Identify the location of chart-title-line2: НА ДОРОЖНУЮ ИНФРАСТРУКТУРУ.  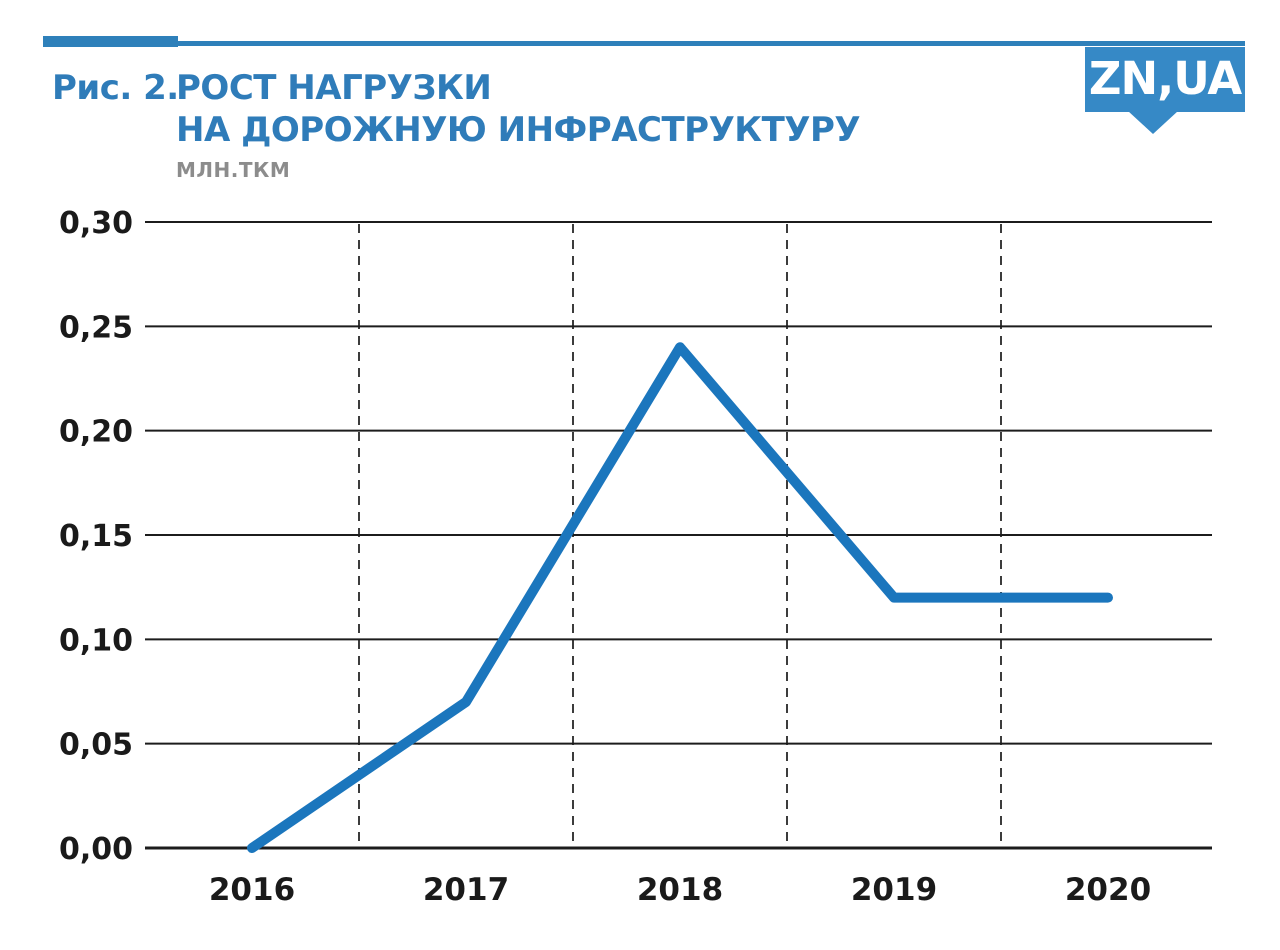
(518, 130).